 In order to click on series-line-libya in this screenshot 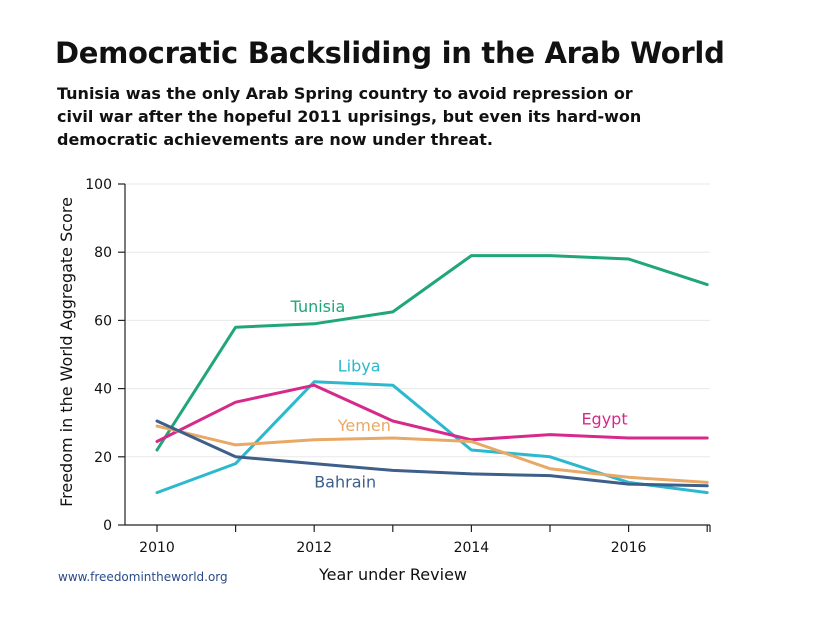, I will do `click(432, 437)`.